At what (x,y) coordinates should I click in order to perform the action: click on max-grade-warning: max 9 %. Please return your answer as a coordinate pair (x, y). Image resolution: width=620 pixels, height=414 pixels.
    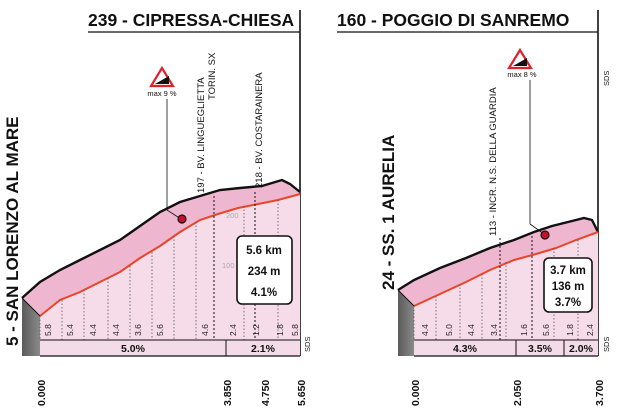
    Looking at the image, I should click on (167, 144).